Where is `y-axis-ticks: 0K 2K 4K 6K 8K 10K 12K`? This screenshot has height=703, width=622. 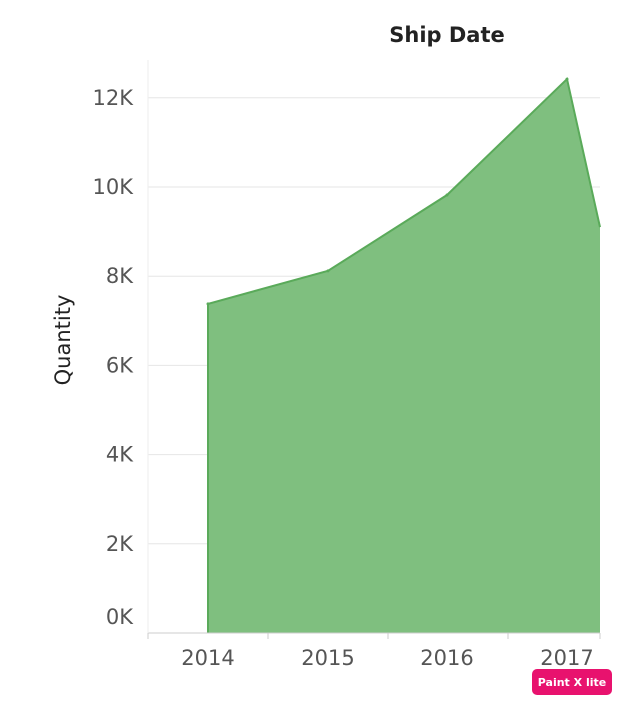 y-axis-ticks: 0K 2K 4K 6K 8K 10K 12K is located at coordinates (114, 357).